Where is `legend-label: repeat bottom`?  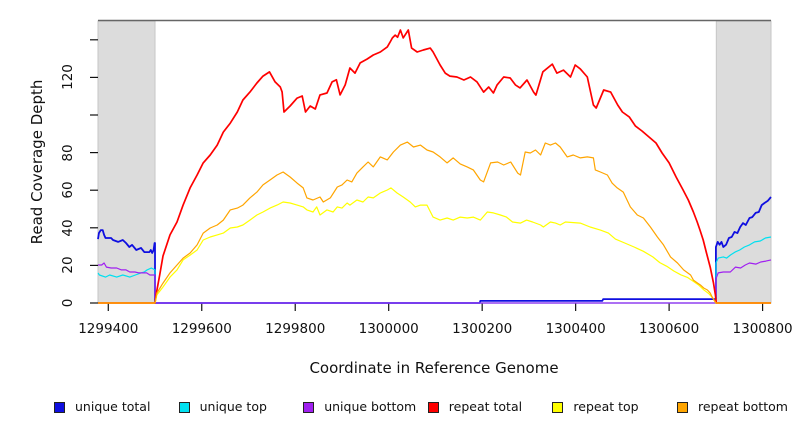 legend-label: repeat bottom is located at coordinates (743, 406).